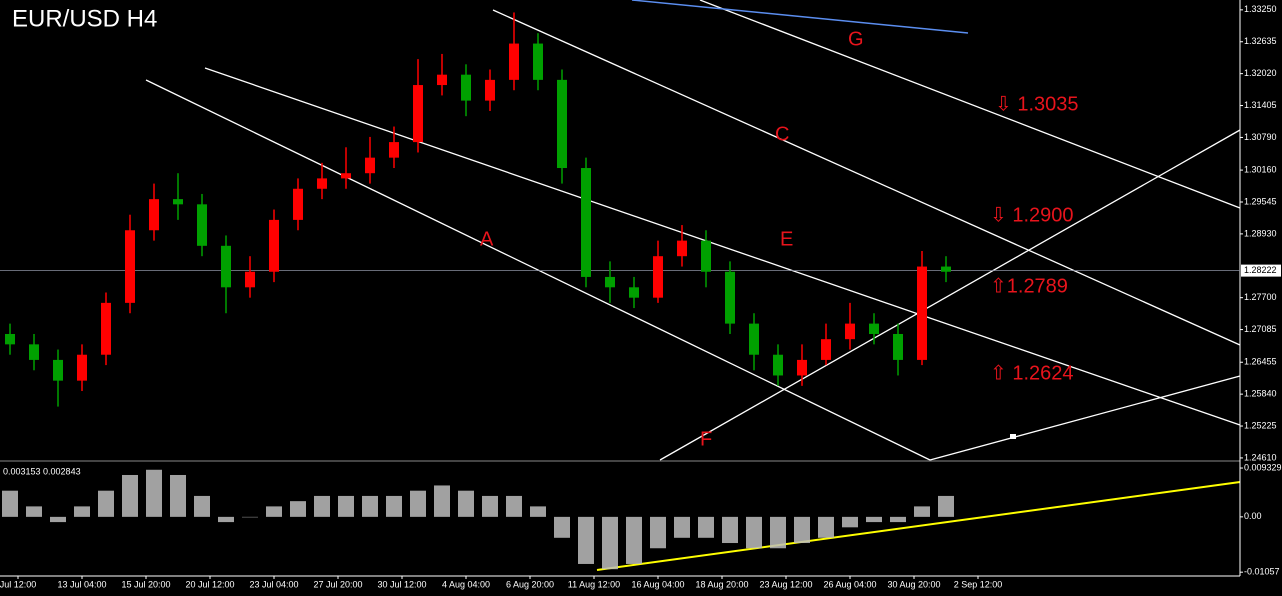 This screenshot has width=1282, height=596. What do you see at coordinates (1260, 41) in the screenshot?
I see `y-tick-label: 1.32635` at bounding box center [1260, 41].